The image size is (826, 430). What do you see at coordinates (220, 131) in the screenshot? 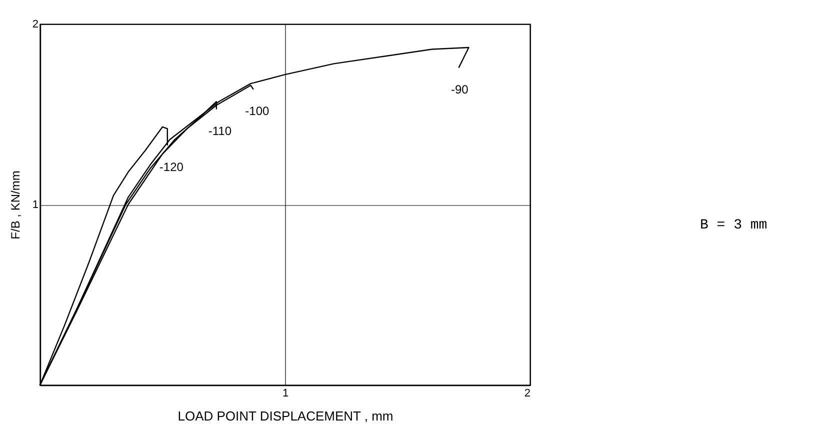
I see `series-label: -110` at bounding box center [220, 131].